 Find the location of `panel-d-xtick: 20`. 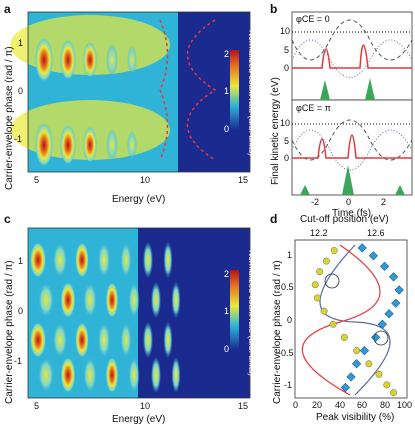

panel-d-xtick: 20 is located at coordinates (317, 405).